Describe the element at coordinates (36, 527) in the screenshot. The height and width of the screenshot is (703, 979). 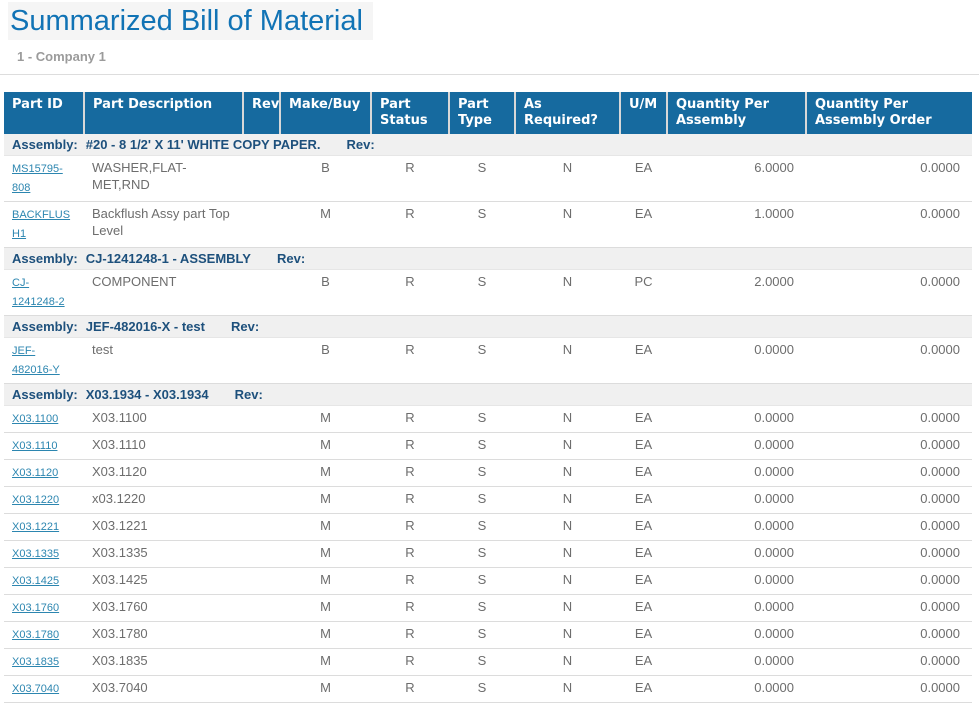
I see `part-id-link: X03.1221` at that location.